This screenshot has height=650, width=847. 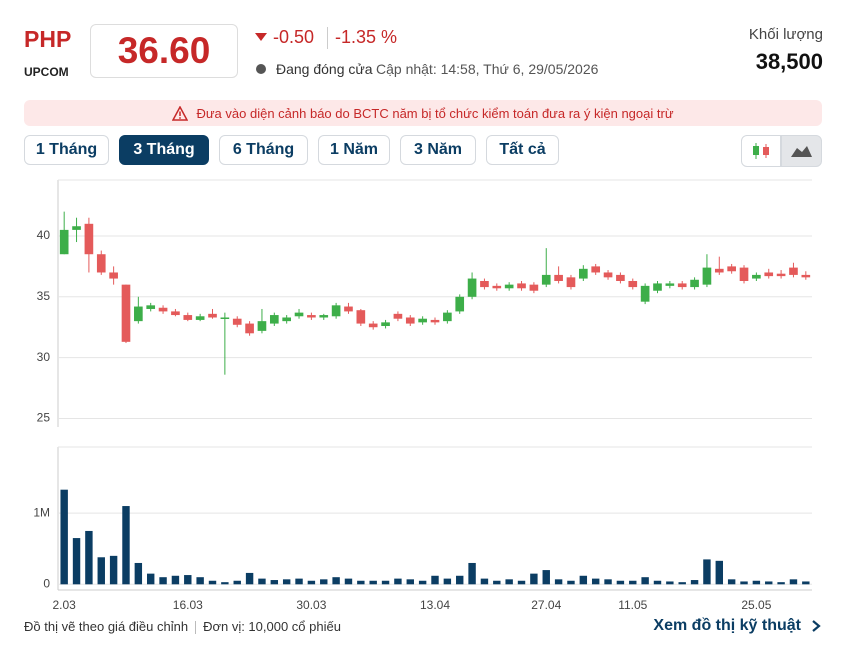 What do you see at coordinates (522, 150) in the screenshot?
I see `tab: Tất cả` at bounding box center [522, 150].